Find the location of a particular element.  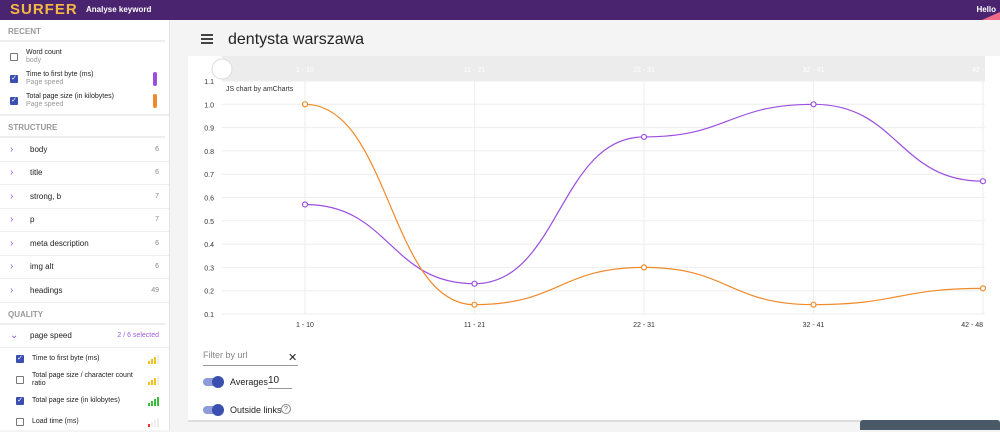

y-tick-label: 0.5 is located at coordinates (209, 222).